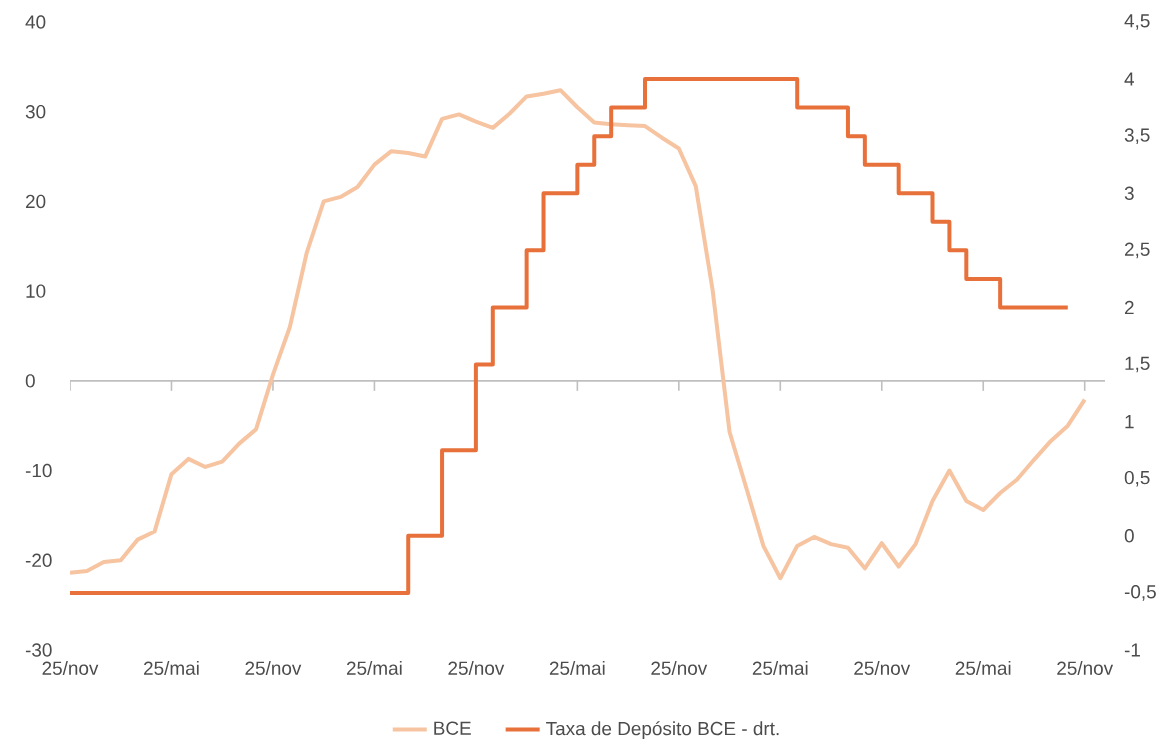 The image size is (1173, 746). What do you see at coordinates (35, 111) in the screenshot?
I see `y-tick-label: 30` at bounding box center [35, 111].